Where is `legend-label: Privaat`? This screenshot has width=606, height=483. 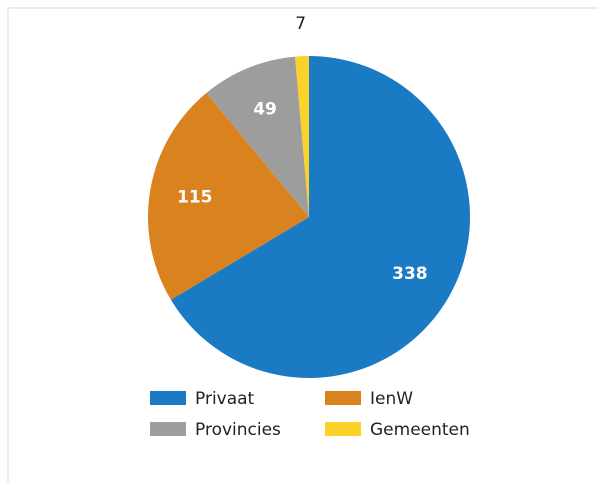 legend-label: Privaat is located at coordinates (225, 399).